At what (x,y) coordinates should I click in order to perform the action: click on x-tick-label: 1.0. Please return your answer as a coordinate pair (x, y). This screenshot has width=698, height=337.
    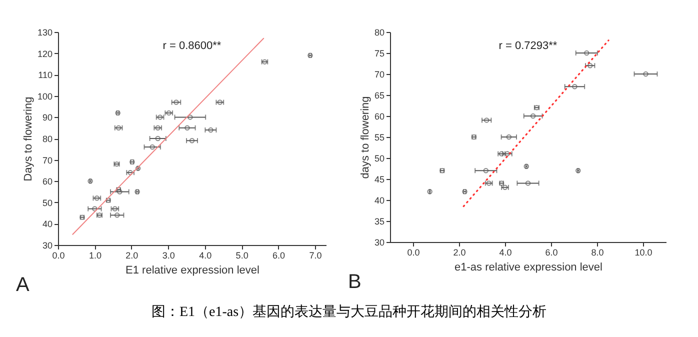
    Looking at the image, I should click on (95, 255).